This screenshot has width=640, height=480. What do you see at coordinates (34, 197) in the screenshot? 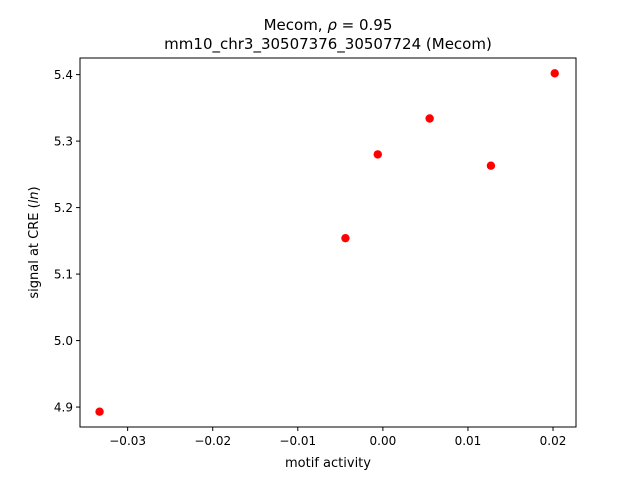
I see `y-axis-label-italic: ln` at bounding box center [34, 197].